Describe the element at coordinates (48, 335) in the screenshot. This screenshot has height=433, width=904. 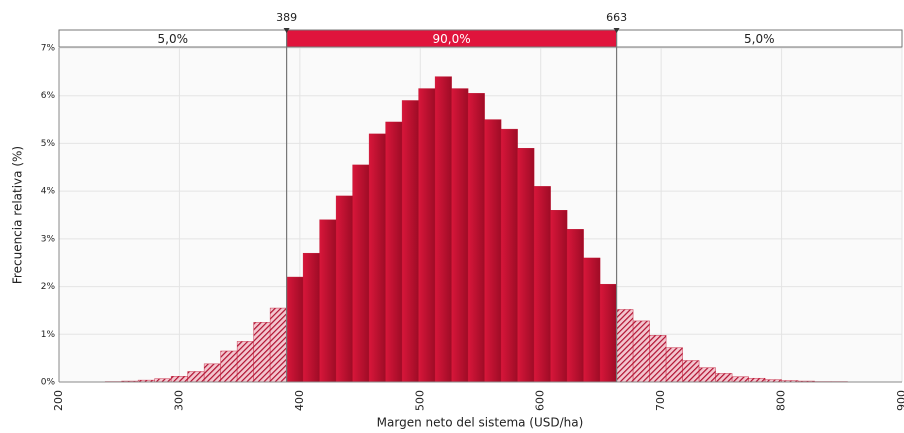
I see `y-tick-label: 1%` at that location.